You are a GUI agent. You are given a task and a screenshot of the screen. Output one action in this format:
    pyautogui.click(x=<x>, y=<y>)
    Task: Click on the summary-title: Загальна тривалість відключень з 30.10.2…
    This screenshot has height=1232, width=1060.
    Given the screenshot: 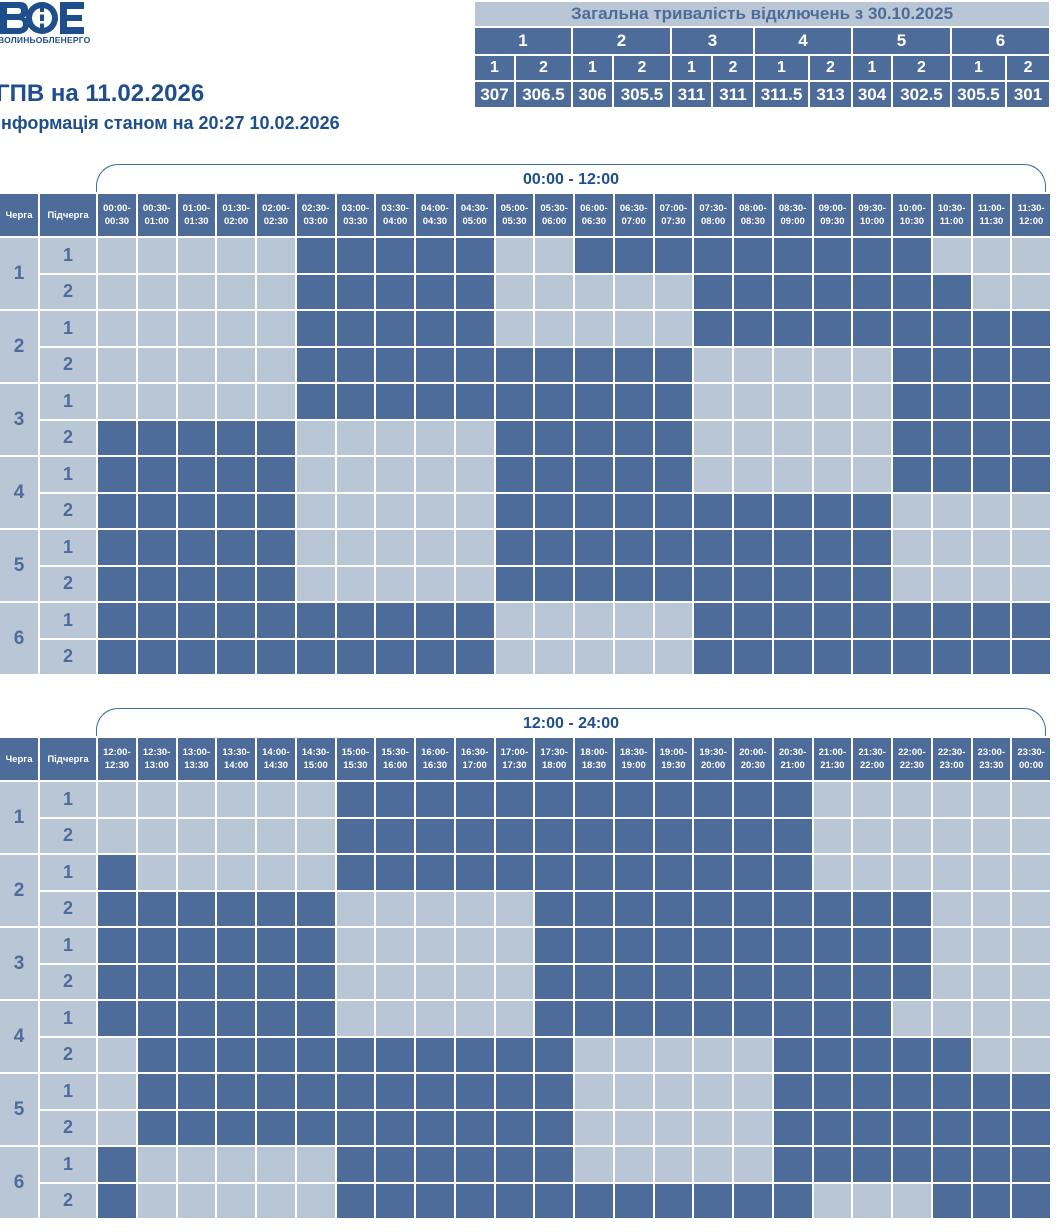 What is the action you would take?
    pyautogui.click(x=762, y=14)
    